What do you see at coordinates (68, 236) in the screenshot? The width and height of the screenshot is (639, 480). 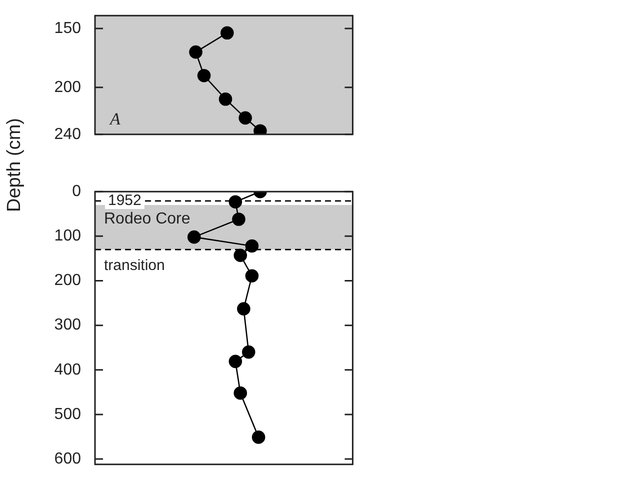 I see `y-tick-label: 100` at bounding box center [68, 236].